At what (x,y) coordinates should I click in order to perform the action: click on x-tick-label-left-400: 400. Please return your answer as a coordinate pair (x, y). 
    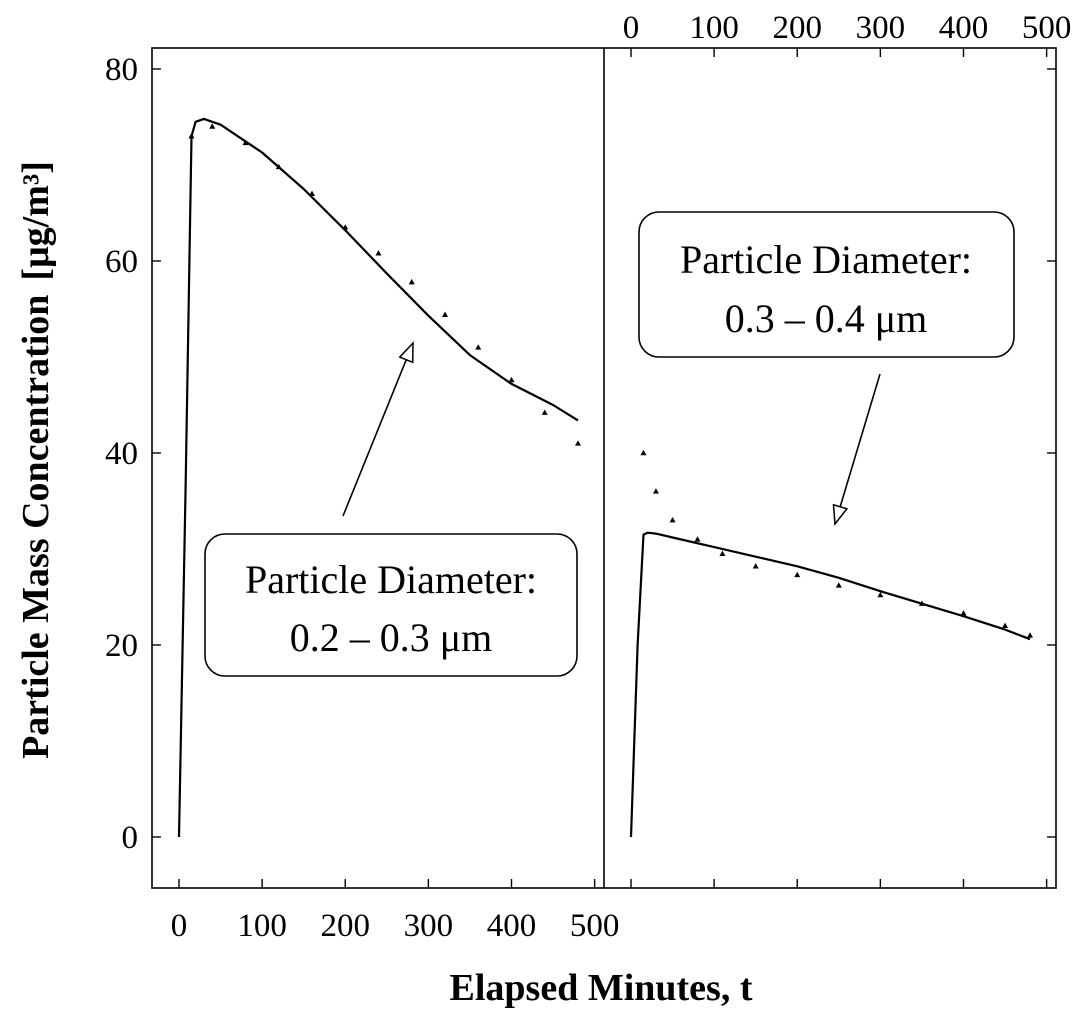
    Looking at the image, I should click on (512, 926).